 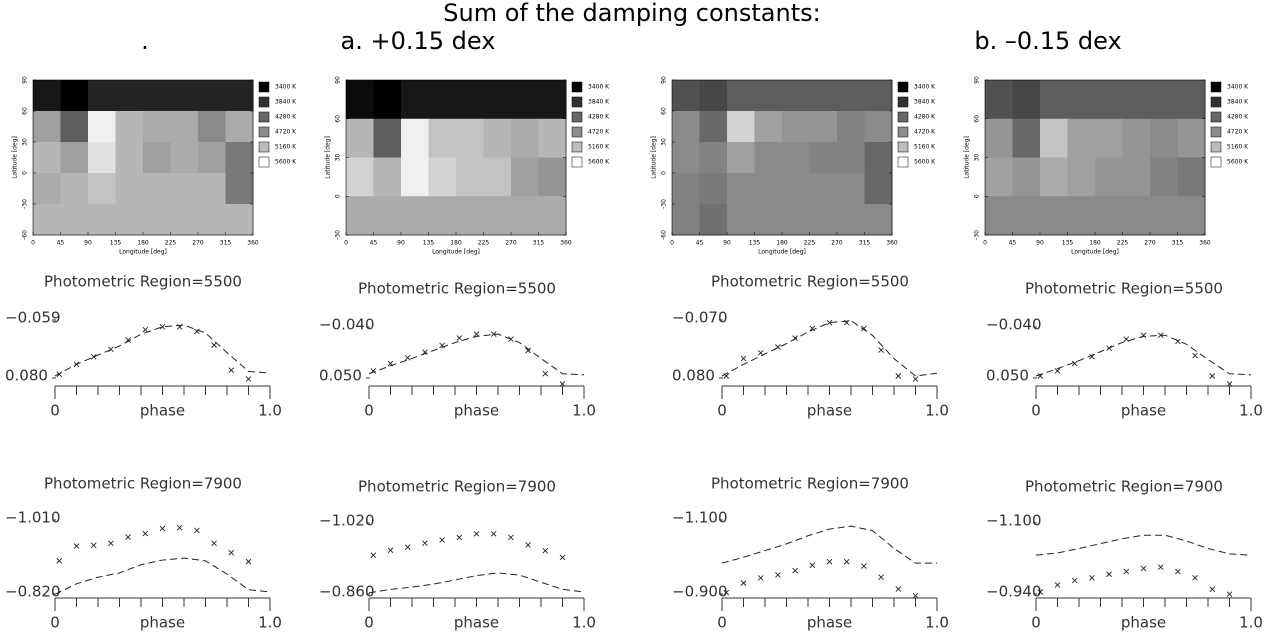 I want to click on chart-title: Photometric Region=7900, so click(x=457, y=487).